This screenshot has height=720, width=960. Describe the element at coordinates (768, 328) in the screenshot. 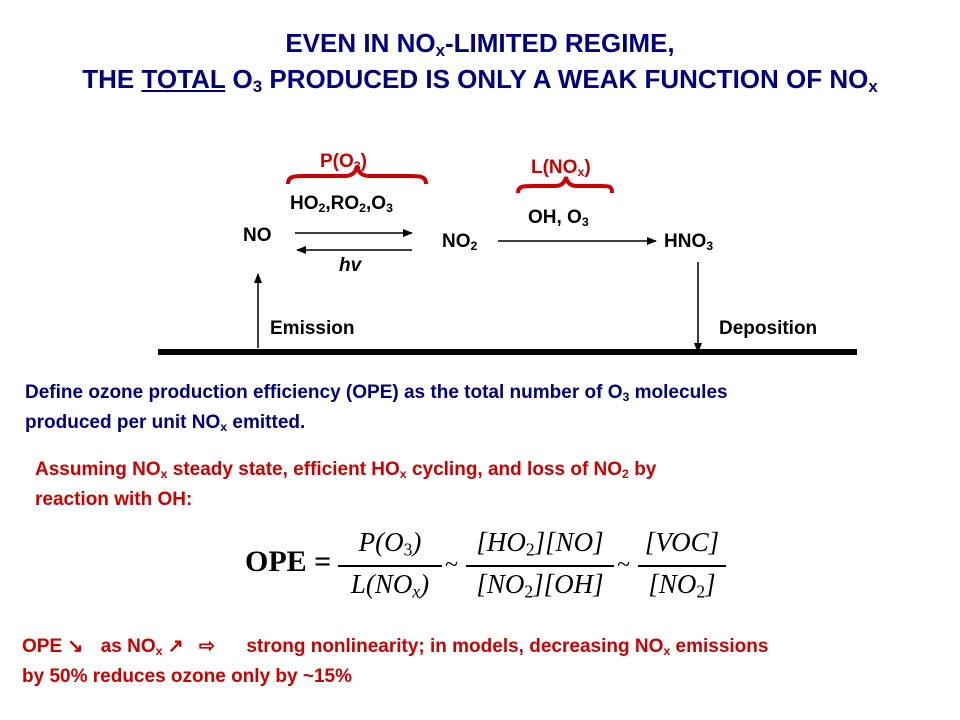

I see `deposition-label: Deposition` at that location.